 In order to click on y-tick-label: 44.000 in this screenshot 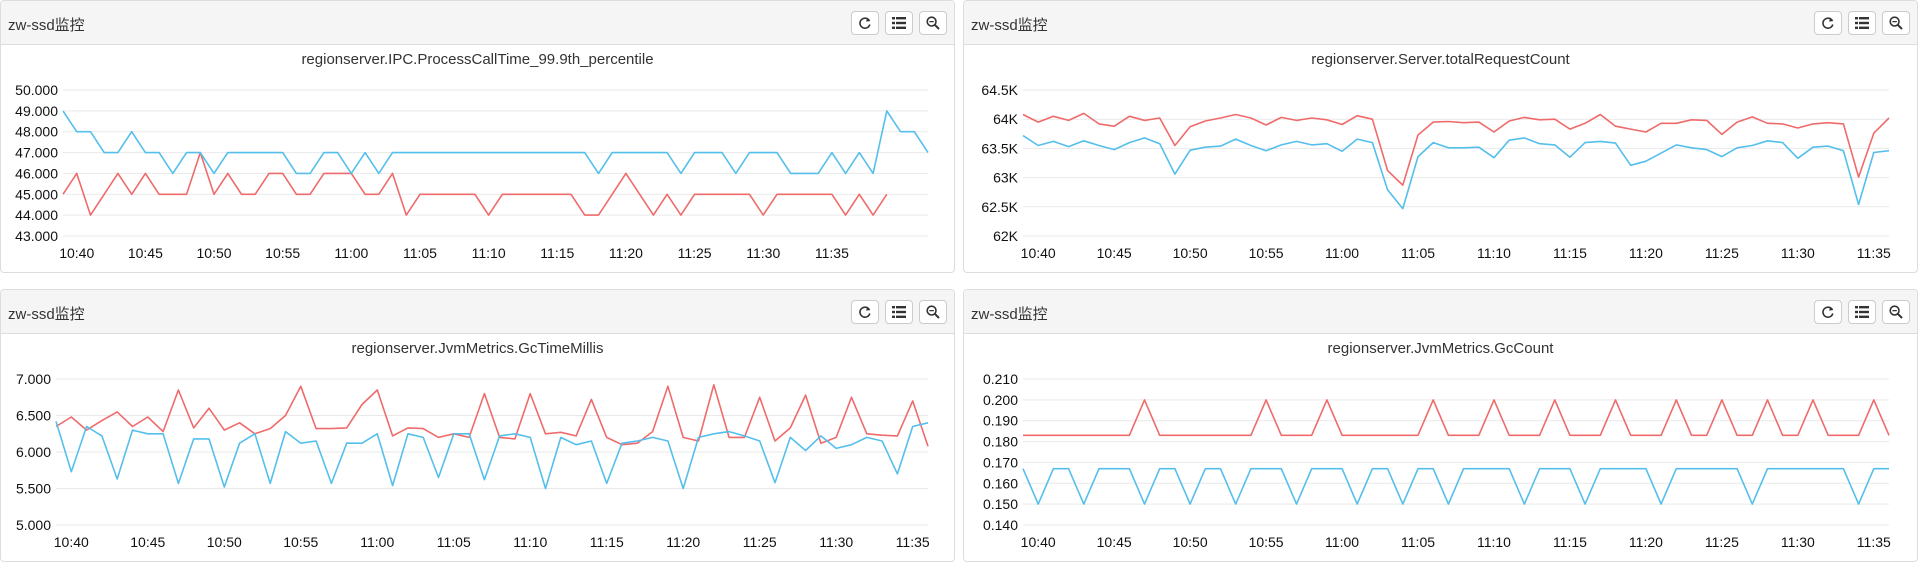, I will do `click(36, 215)`.